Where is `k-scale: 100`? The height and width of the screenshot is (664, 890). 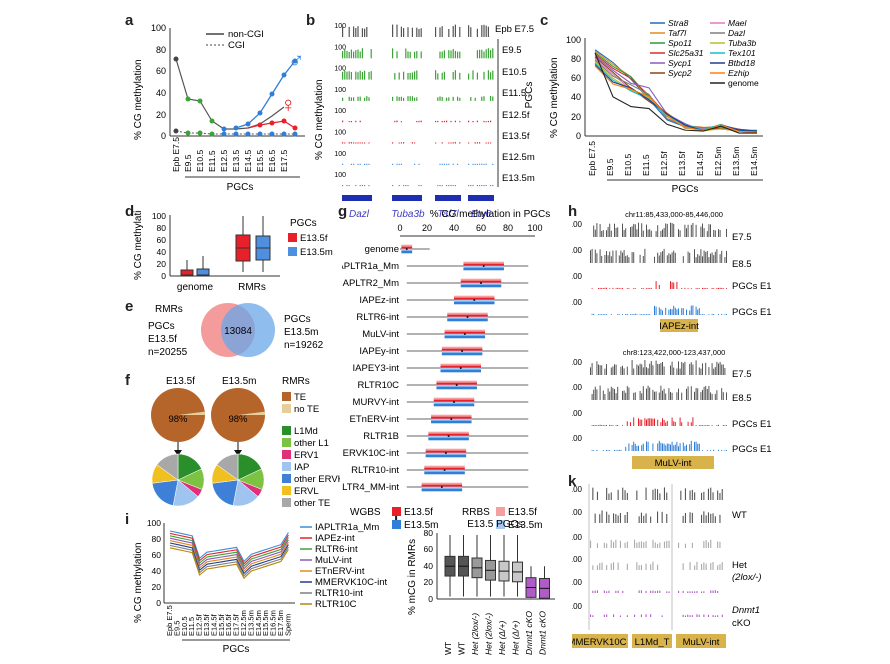 k-scale: 100 is located at coordinates (577, 489).